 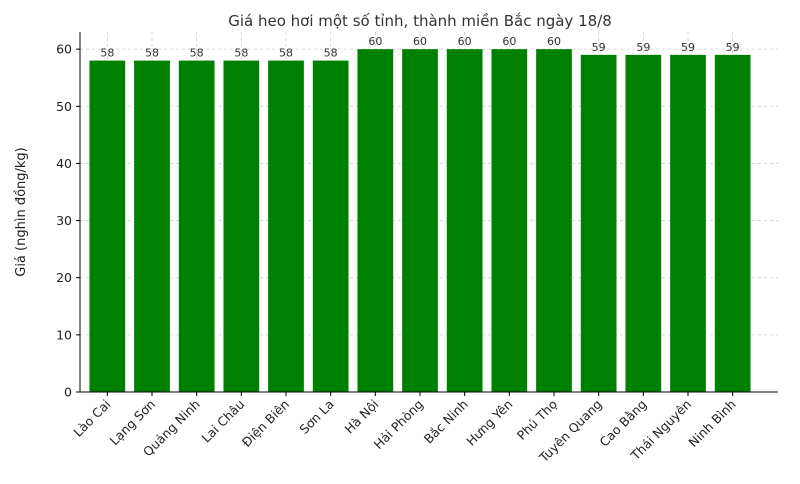 What do you see at coordinates (64, 220) in the screenshot?
I see `y-tick-label: 30` at bounding box center [64, 220].